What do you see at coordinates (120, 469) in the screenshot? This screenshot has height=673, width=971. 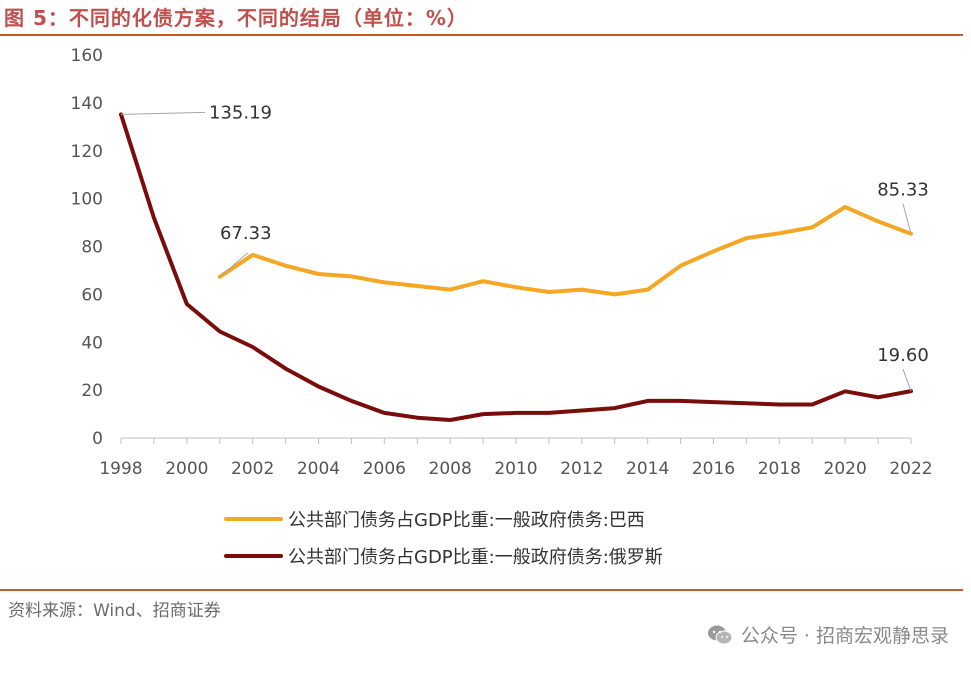 I see `x-tick-label: 1998` at bounding box center [120, 469].